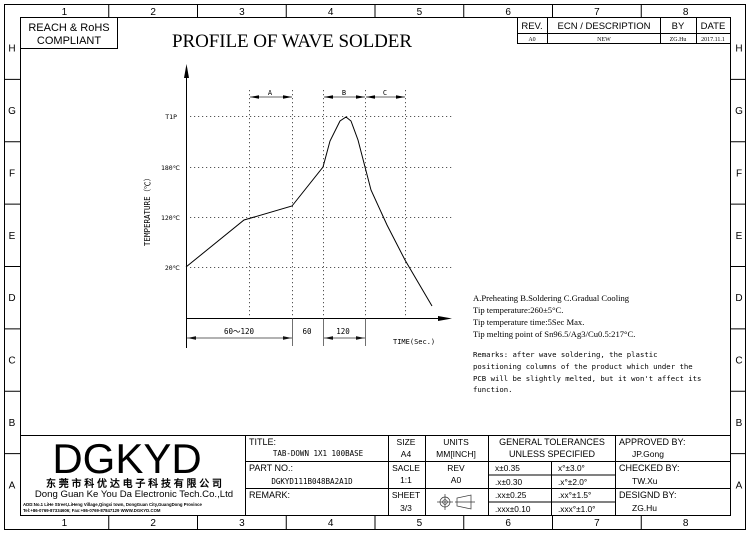  What do you see at coordinates (270, 93) in the screenshot?
I see `zone-label-a: A` at bounding box center [270, 93].